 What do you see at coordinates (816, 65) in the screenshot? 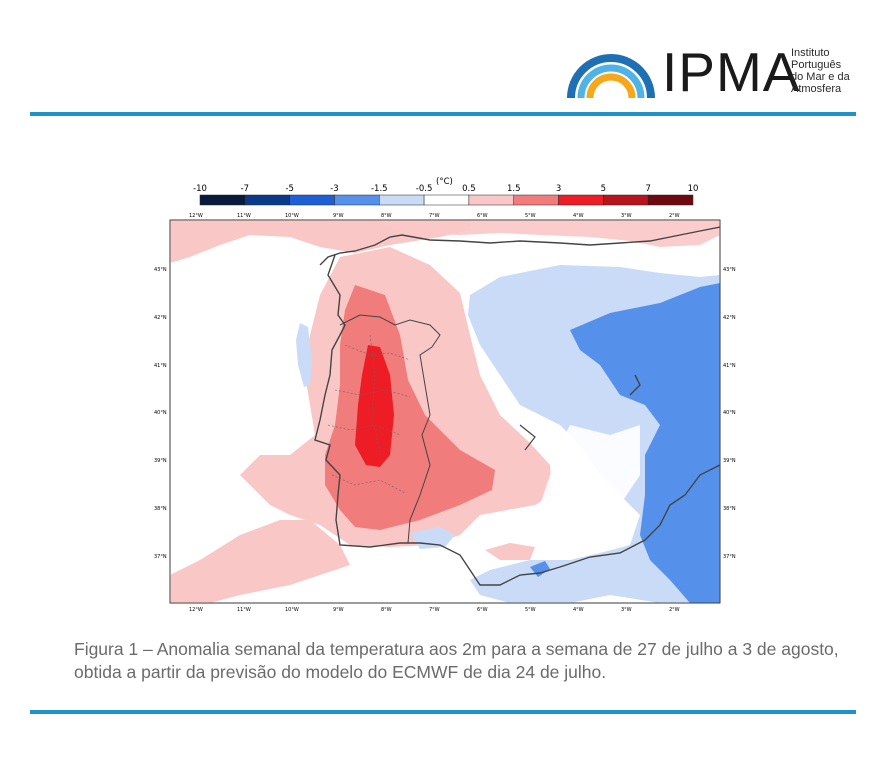
I see `logo-sub-line: Português` at bounding box center [816, 65].